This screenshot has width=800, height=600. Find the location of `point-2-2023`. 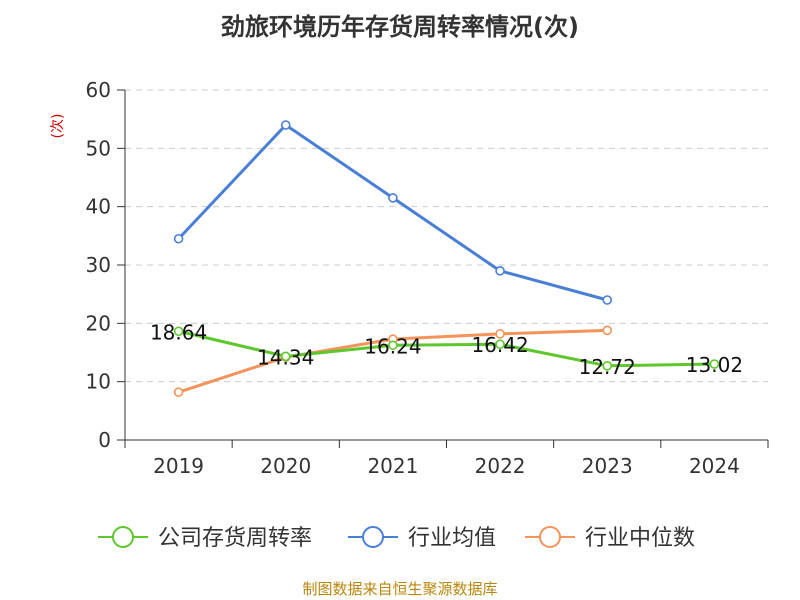

point-2-2023 is located at coordinates (607, 330).